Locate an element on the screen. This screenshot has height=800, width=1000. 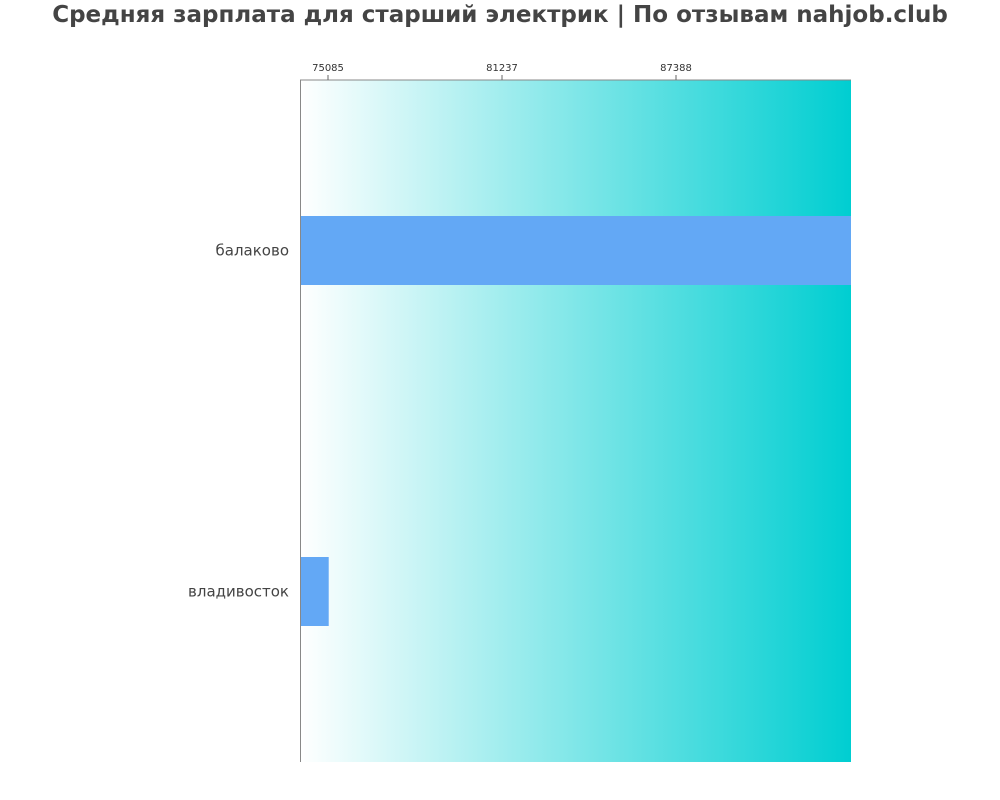
category-label: владивосток is located at coordinates (238, 592).